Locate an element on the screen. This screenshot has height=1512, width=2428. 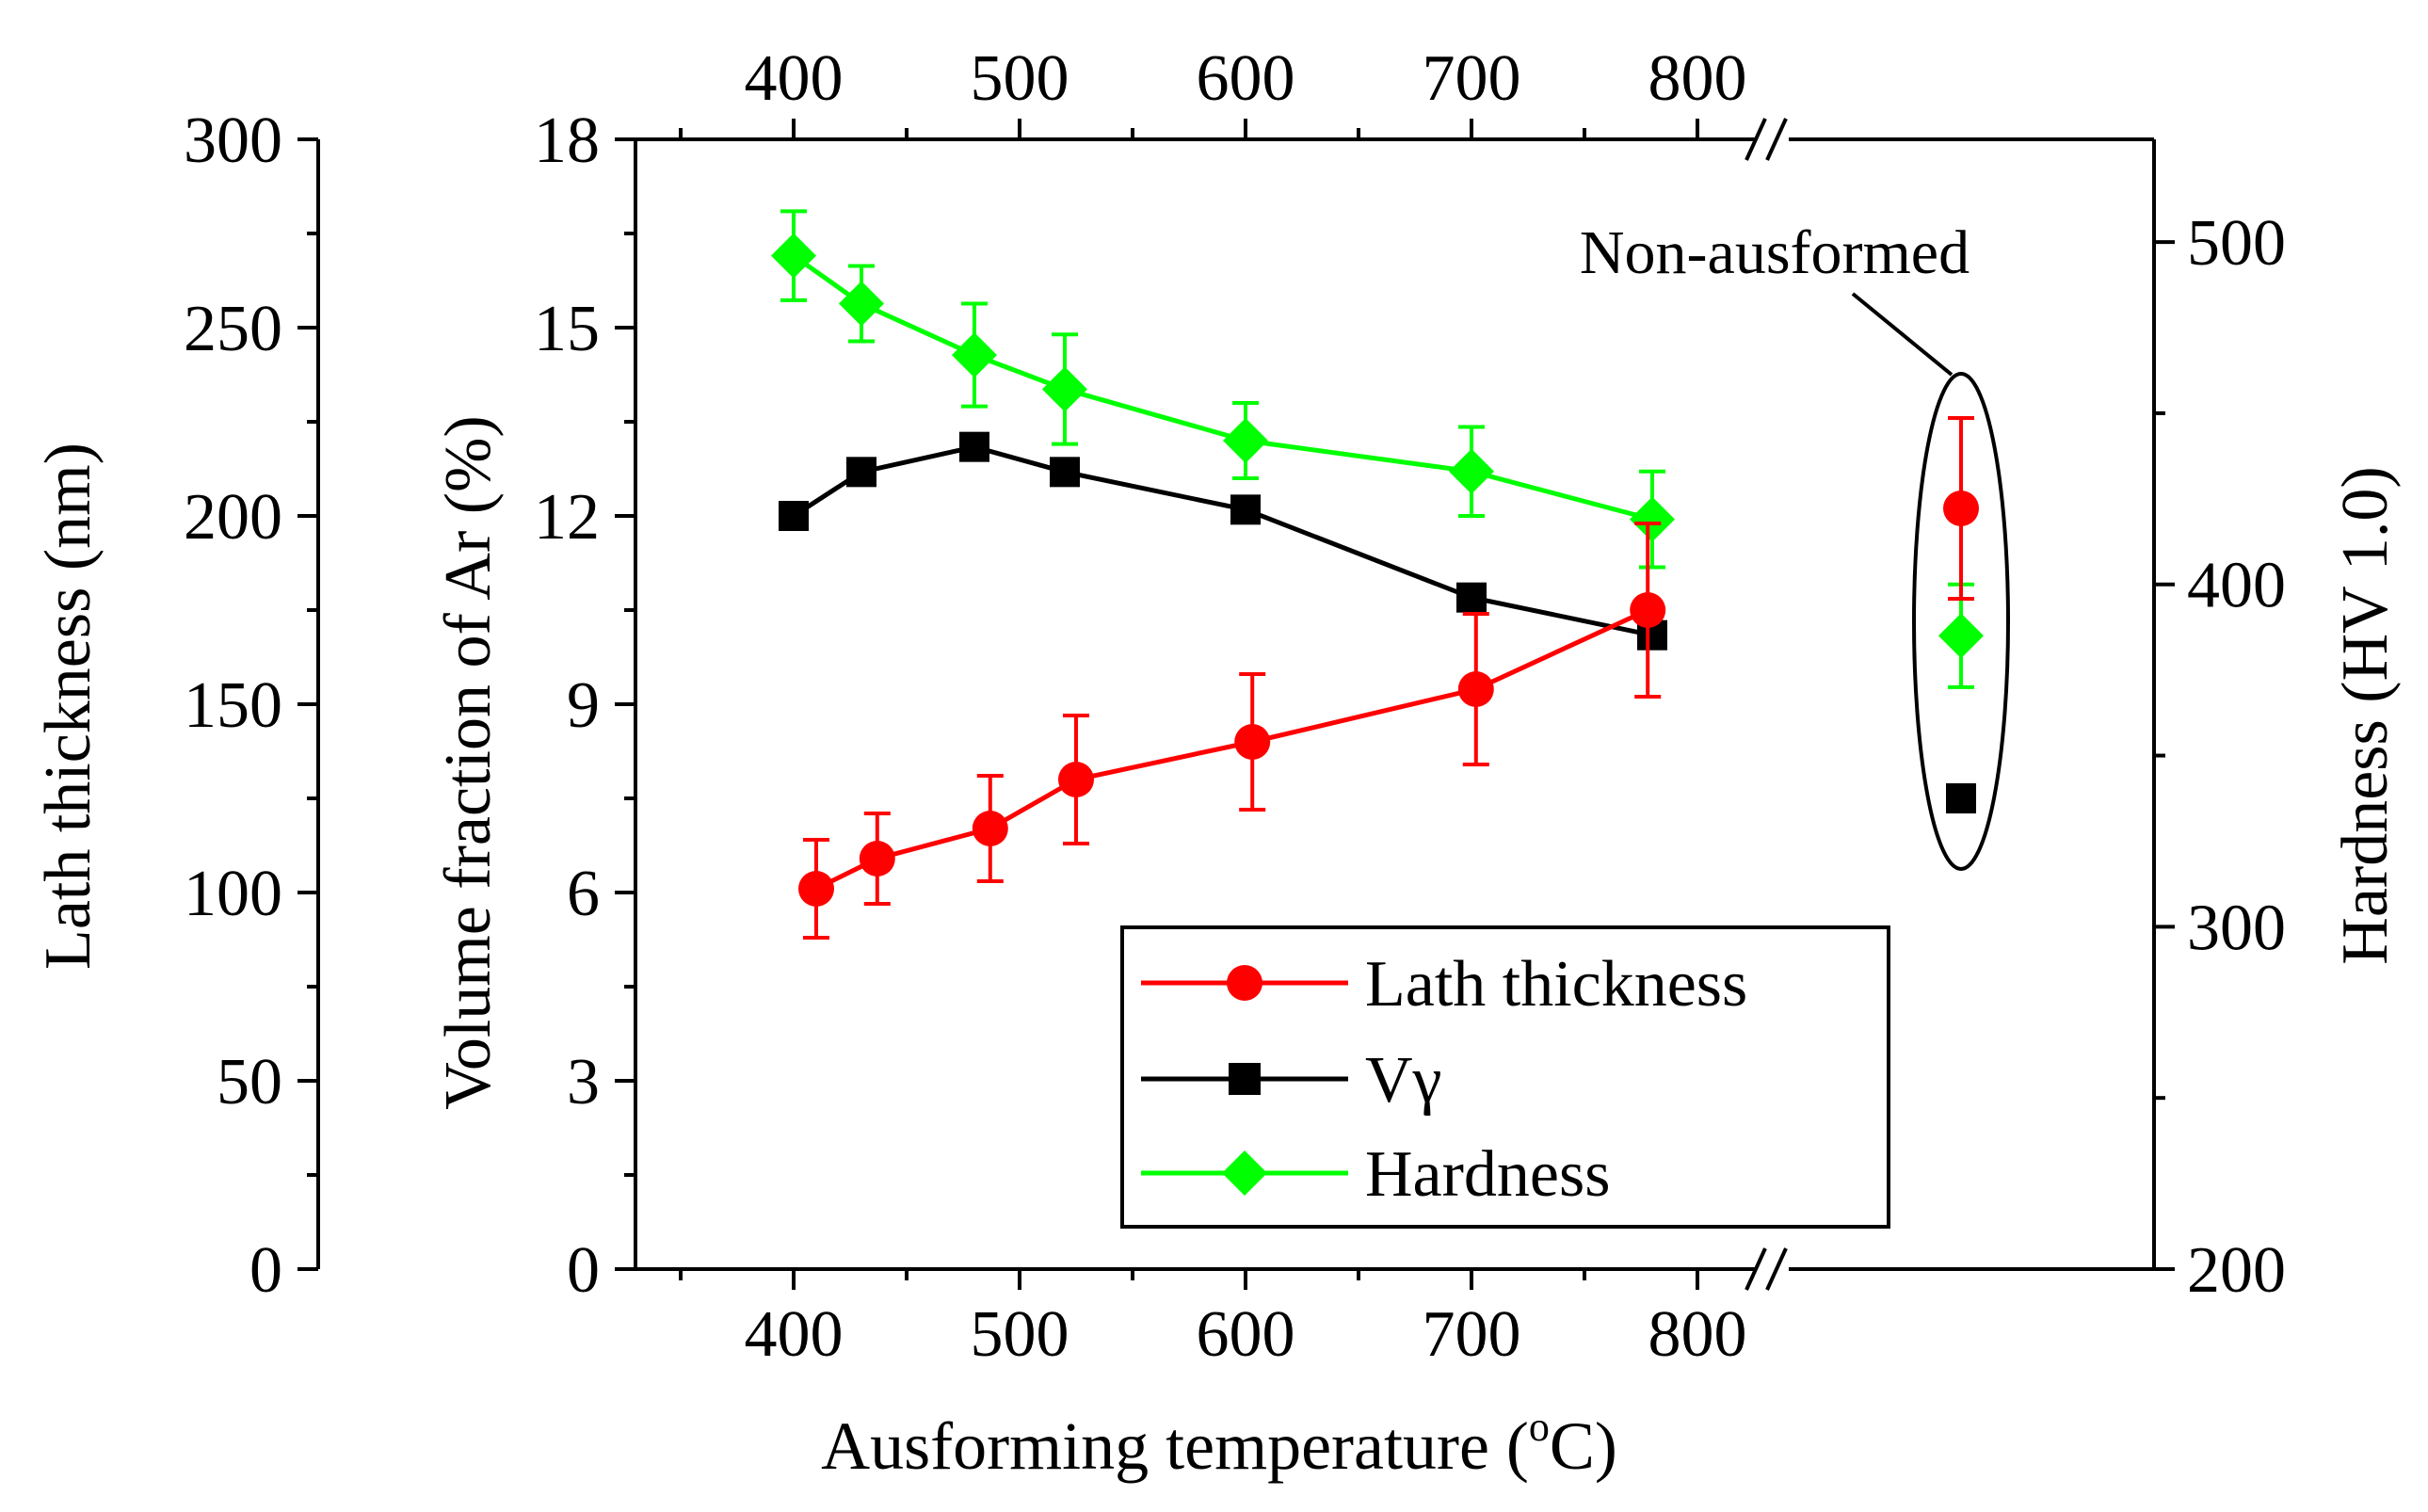
x-tick-label: 700 is located at coordinates (1472, 1334).